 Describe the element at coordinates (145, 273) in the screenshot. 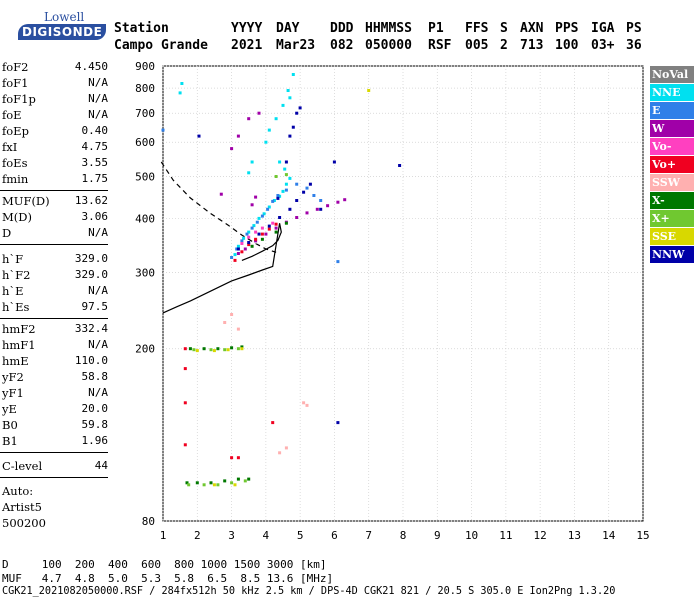

I see `y-tick-label: 300` at that location.